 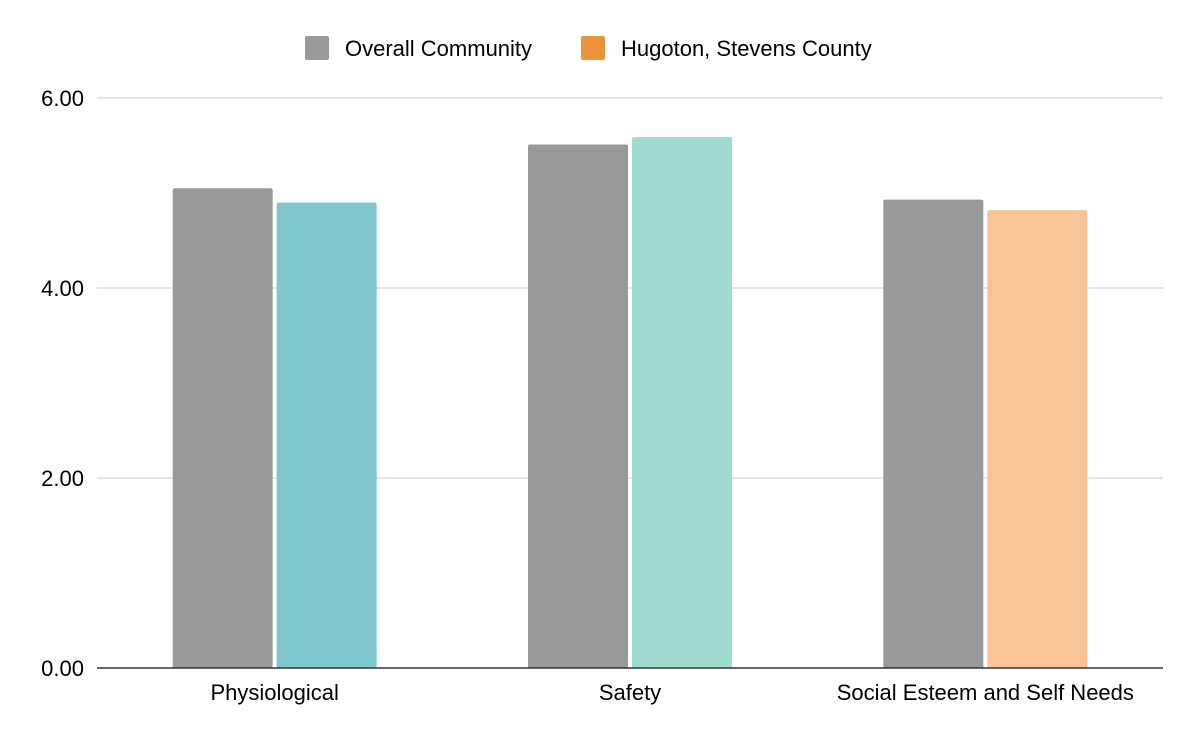 What do you see at coordinates (578, 406) in the screenshot?
I see `bar-overall-community-safety` at bounding box center [578, 406].